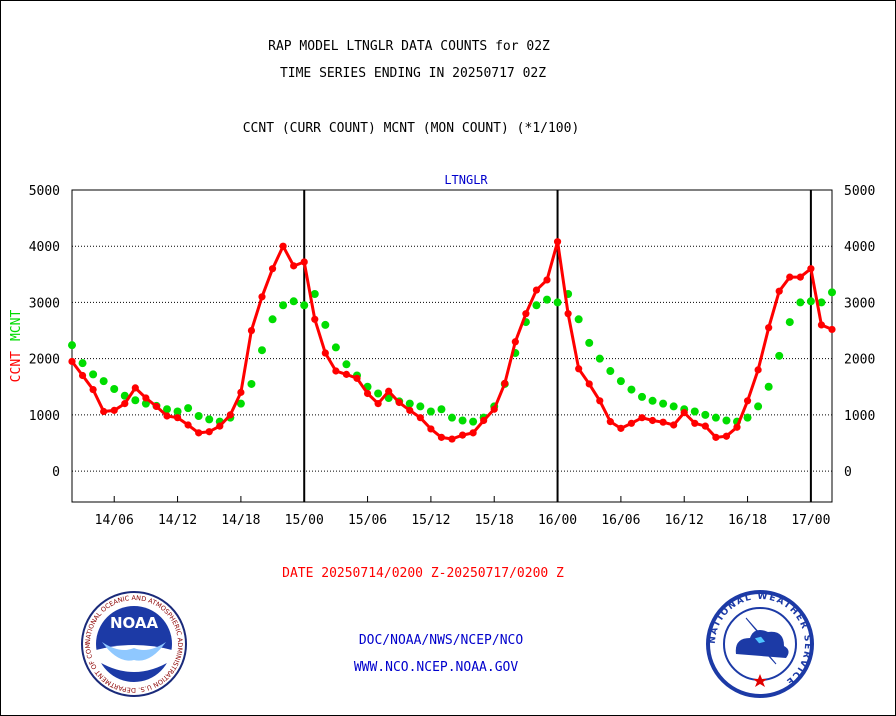  I want to click on y-tick-left-1000: 1000, so click(44, 416).